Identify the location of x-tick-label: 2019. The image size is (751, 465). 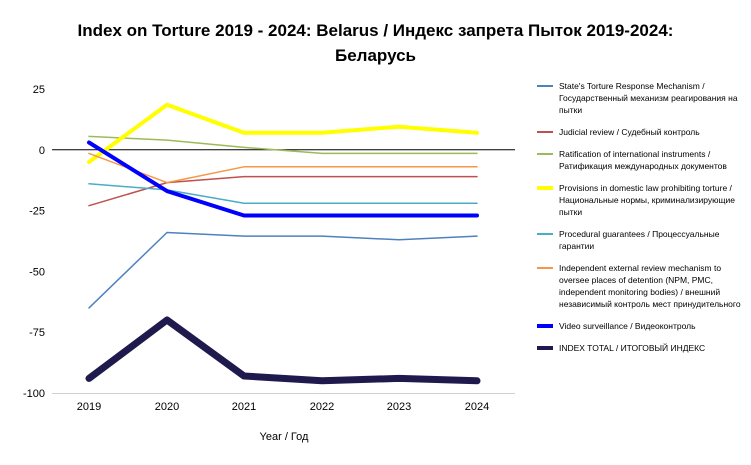
(89, 407).